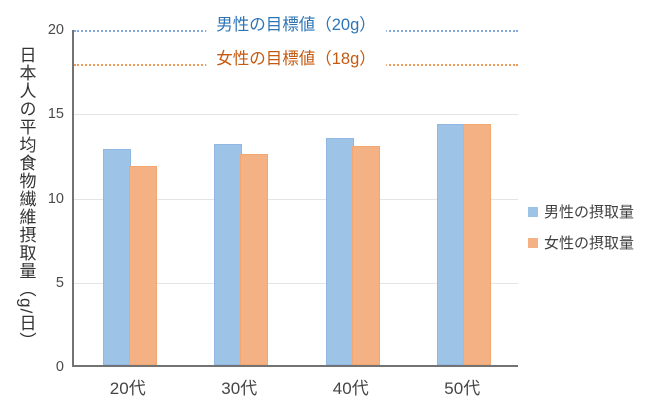 This screenshot has height=405, width=670. I want to click on legend-label: 女性の摂取量, so click(589, 243).